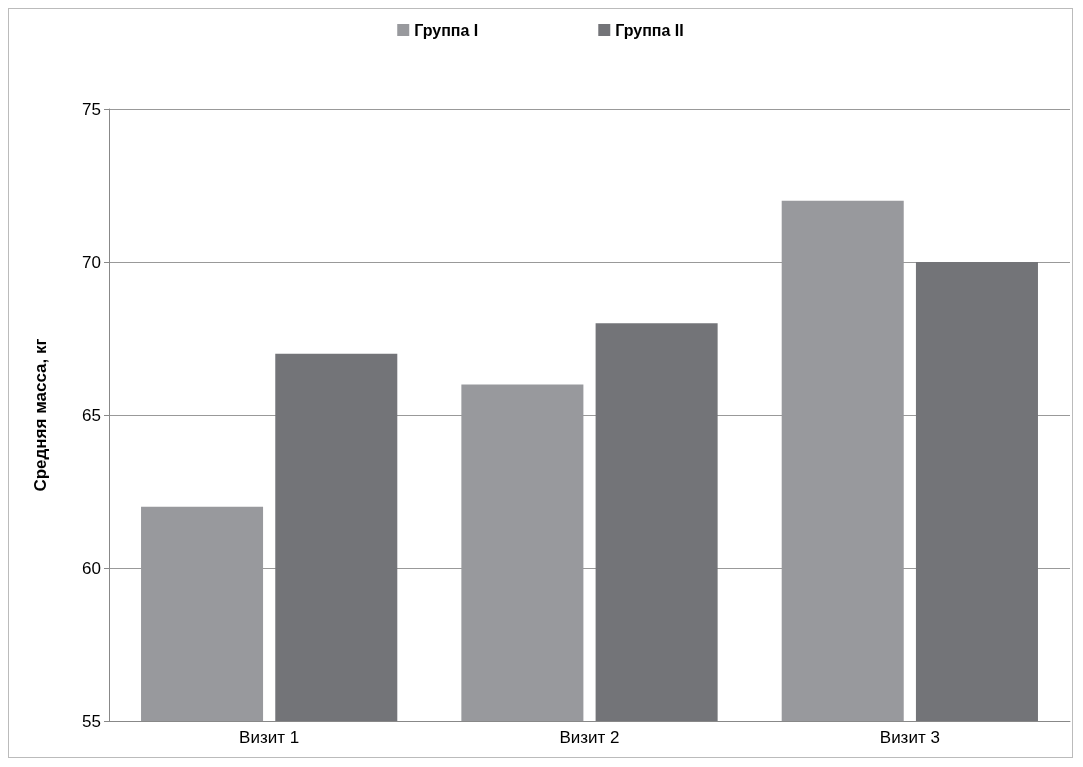 The height and width of the screenshot is (767, 1083). Describe the element at coordinates (649, 30) in the screenshot. I see `legend-label: Группа II` at that location.